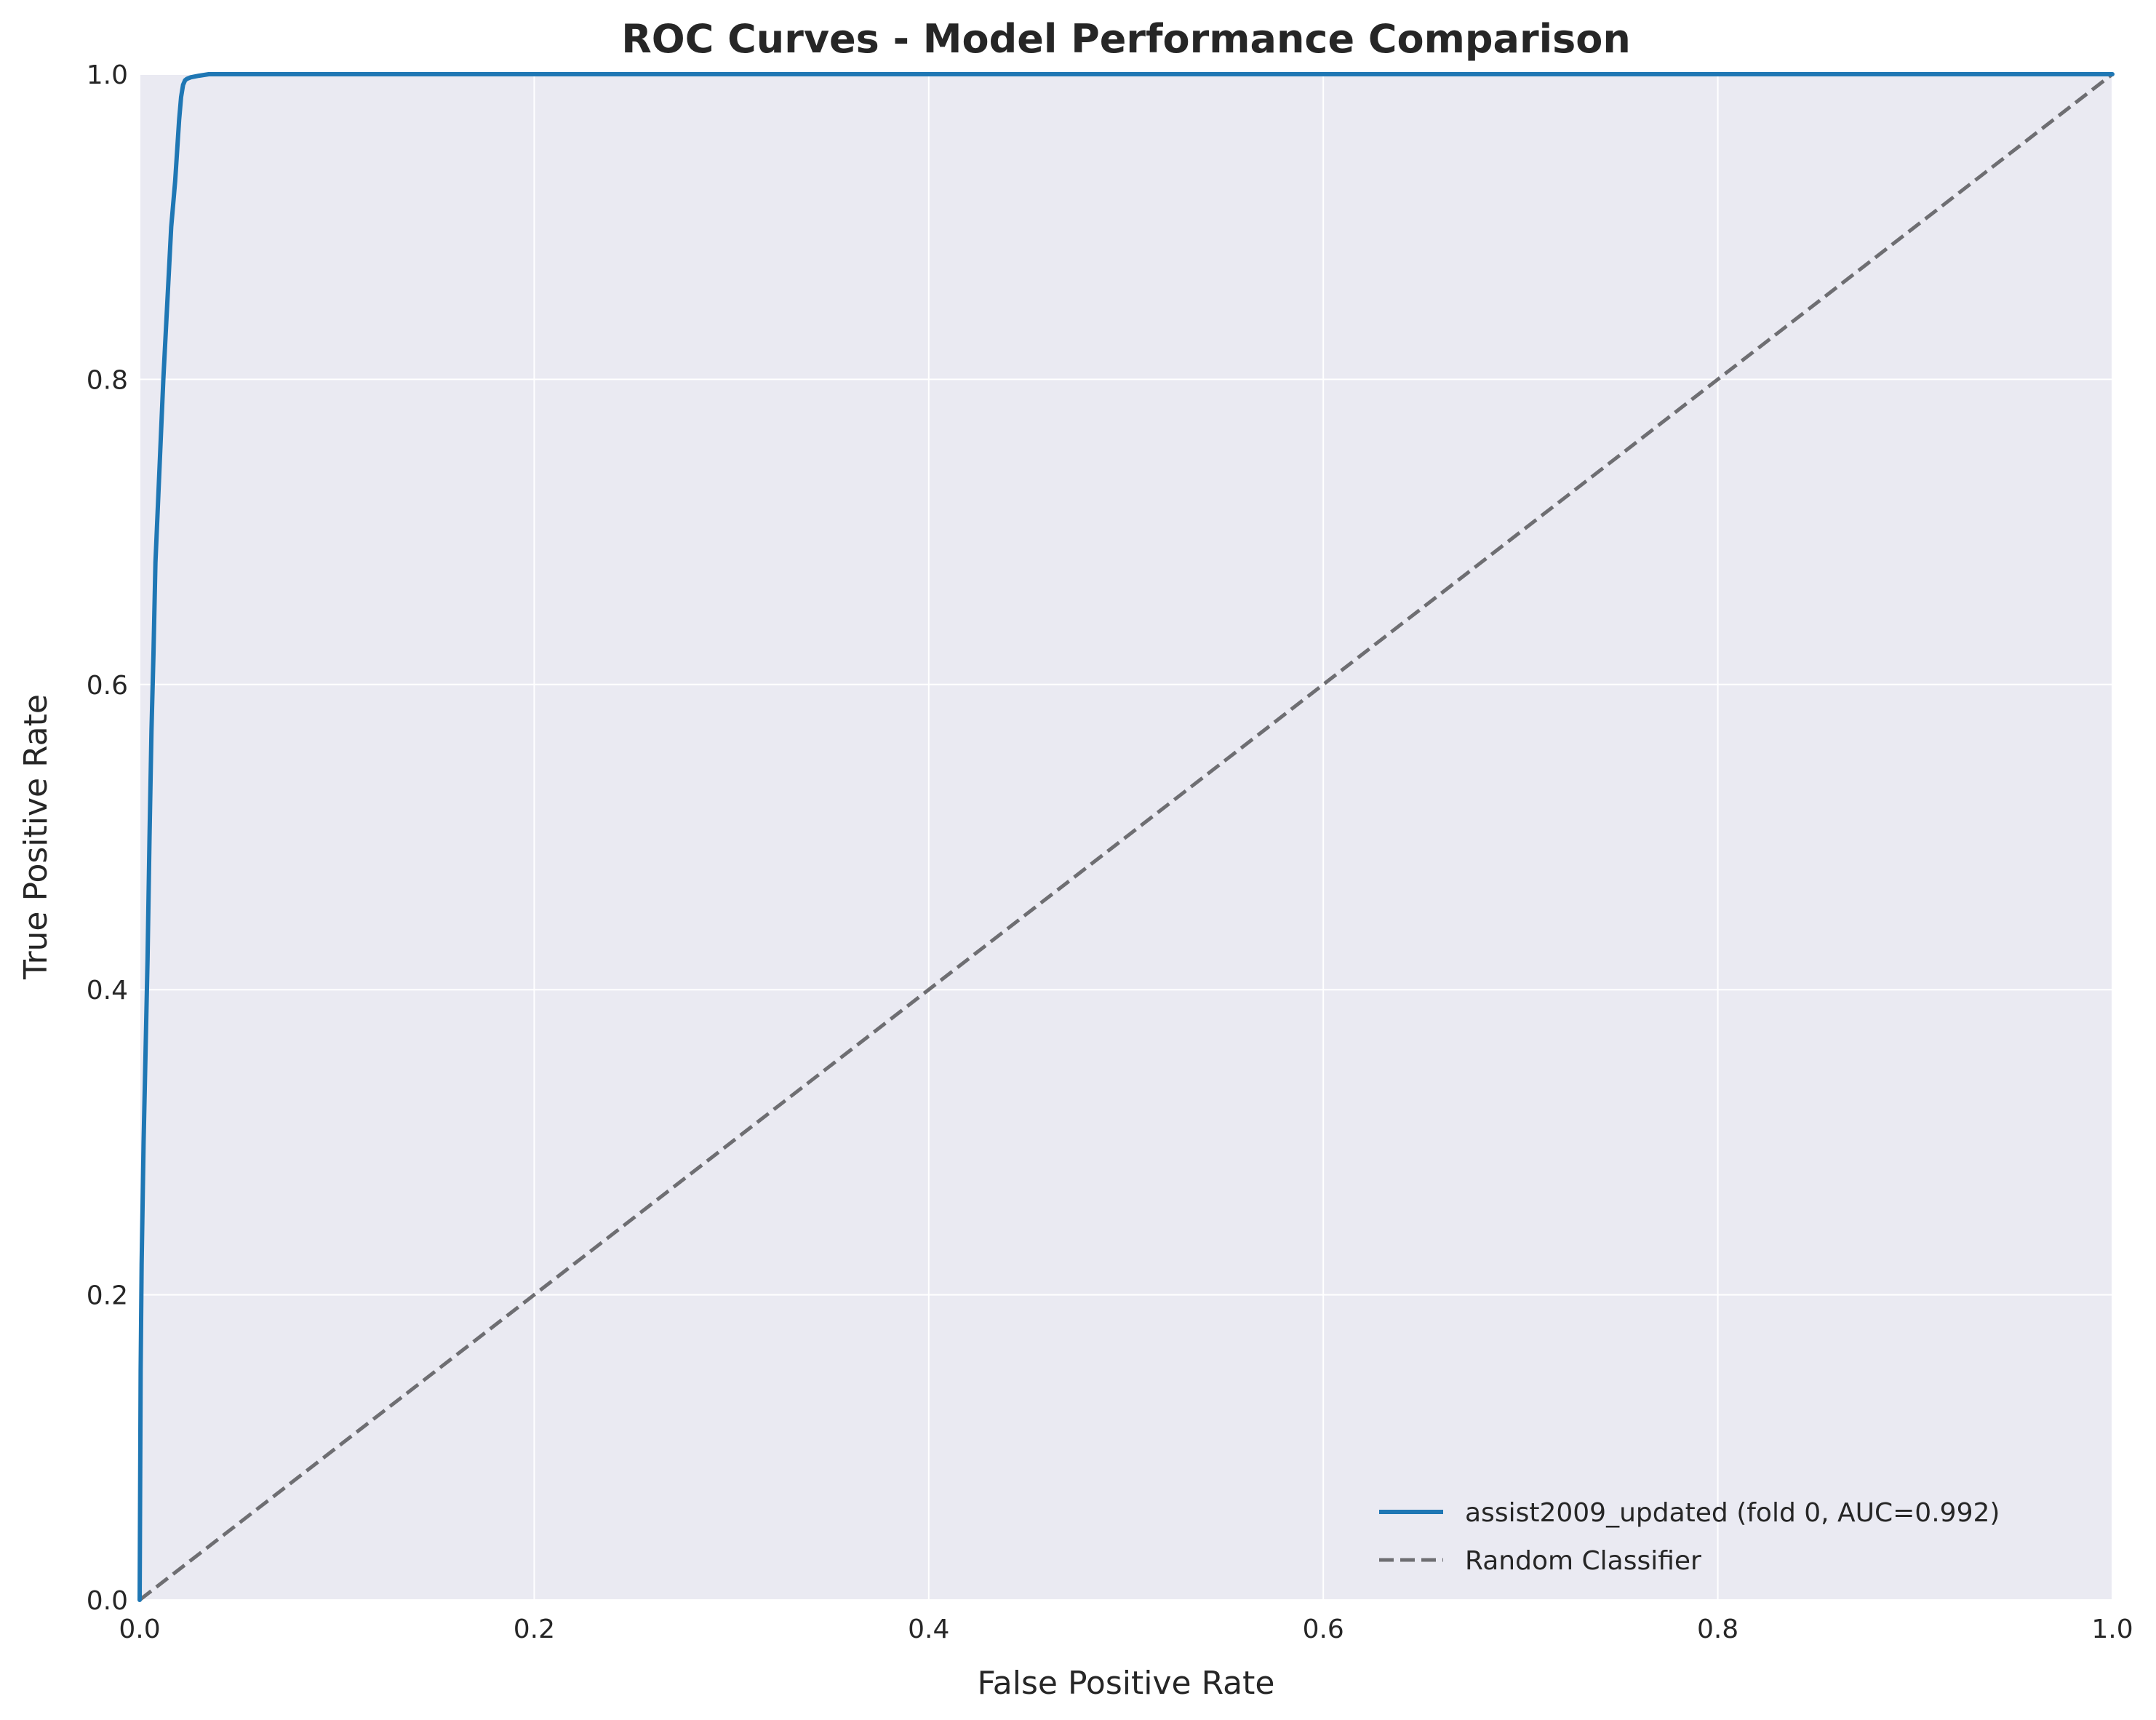 This screenshot has height=1720, width=2156. I want to click on x-tick-label: 0.2, so click(534, 1629).